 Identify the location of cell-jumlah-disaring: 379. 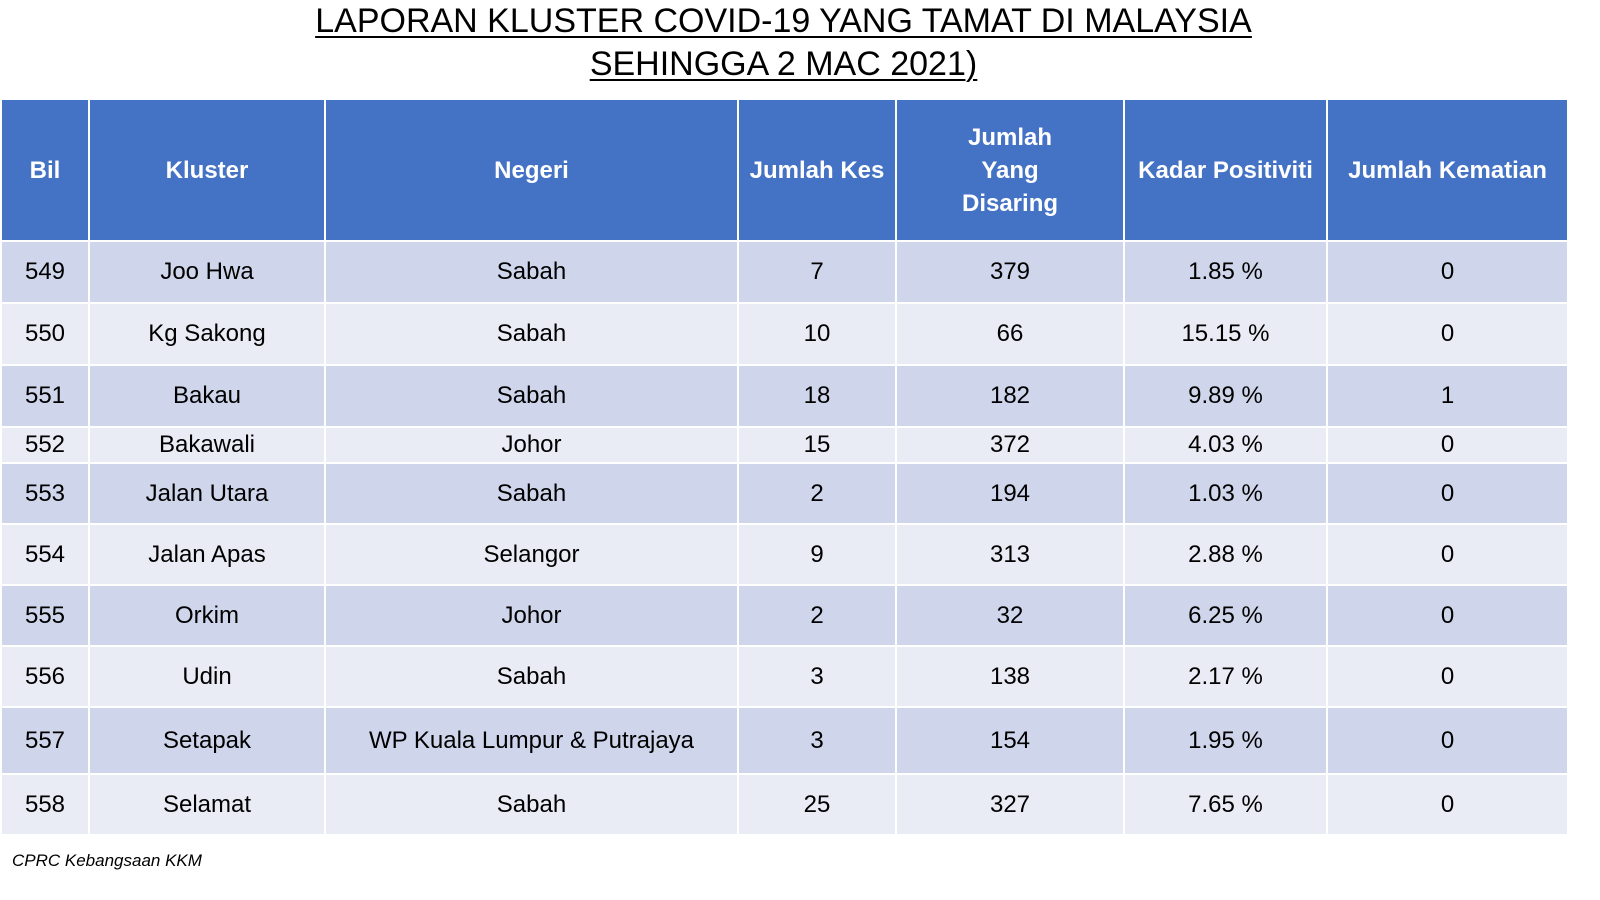
(1010, 272).